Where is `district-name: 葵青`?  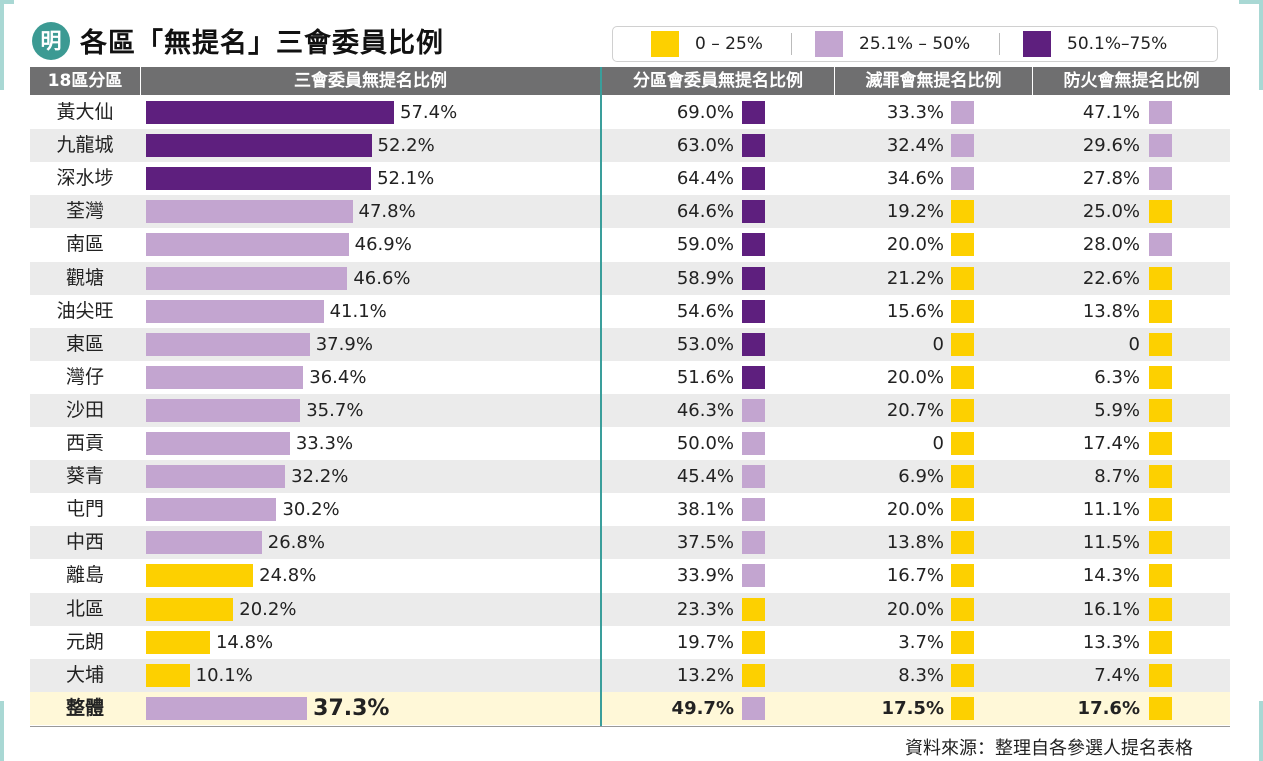 district-name: 葵青 is located at coordinates (84, 476).